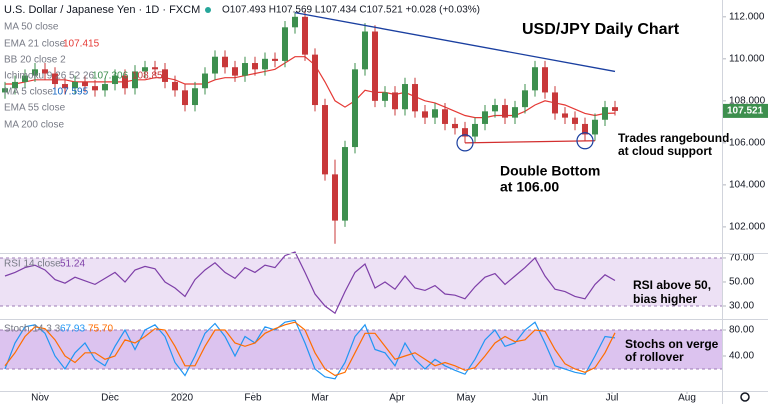 The height and width of the screenshot is (404, 768). What do you see at coordinates (747, 100) in the screenshot?
I see `y-tick-label: 108.000` at bounding box center [747, 100].